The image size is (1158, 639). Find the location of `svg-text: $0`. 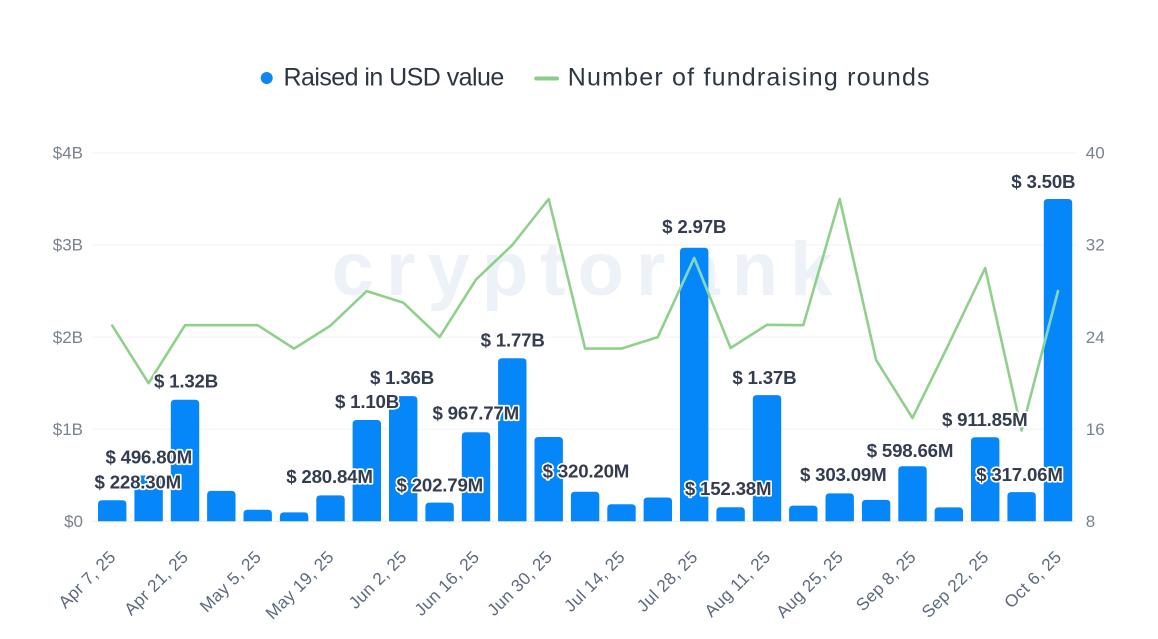

svg-text: $0 is located at coordinates (73, 521).